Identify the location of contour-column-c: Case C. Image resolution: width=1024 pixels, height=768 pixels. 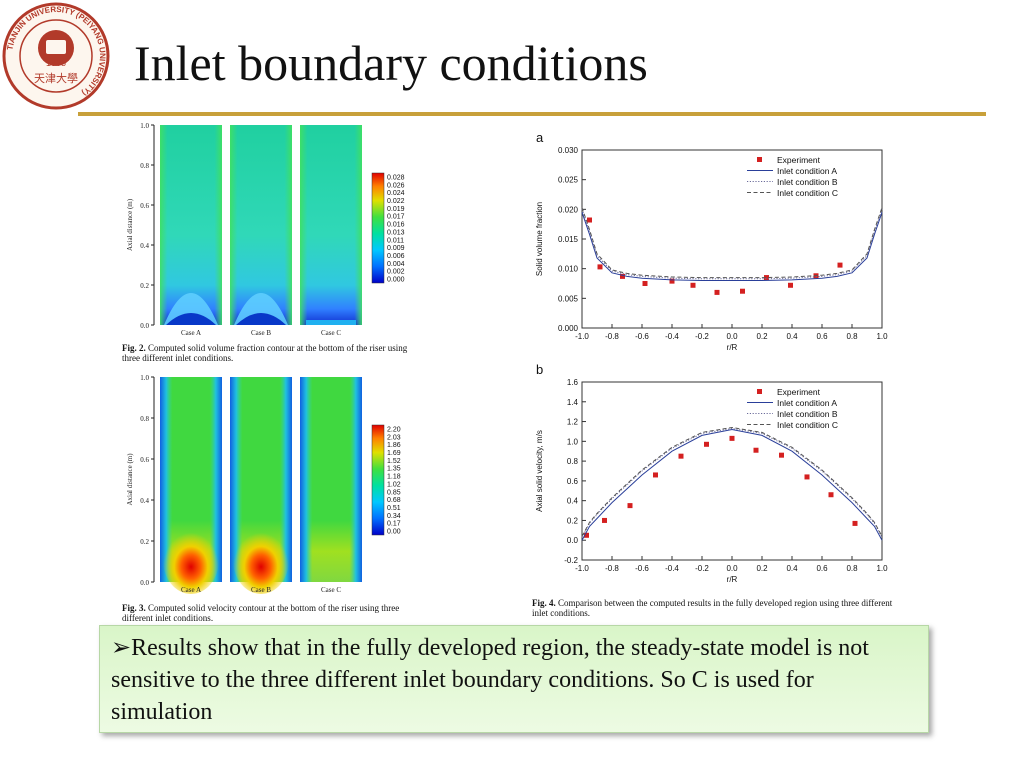
(331, 231).